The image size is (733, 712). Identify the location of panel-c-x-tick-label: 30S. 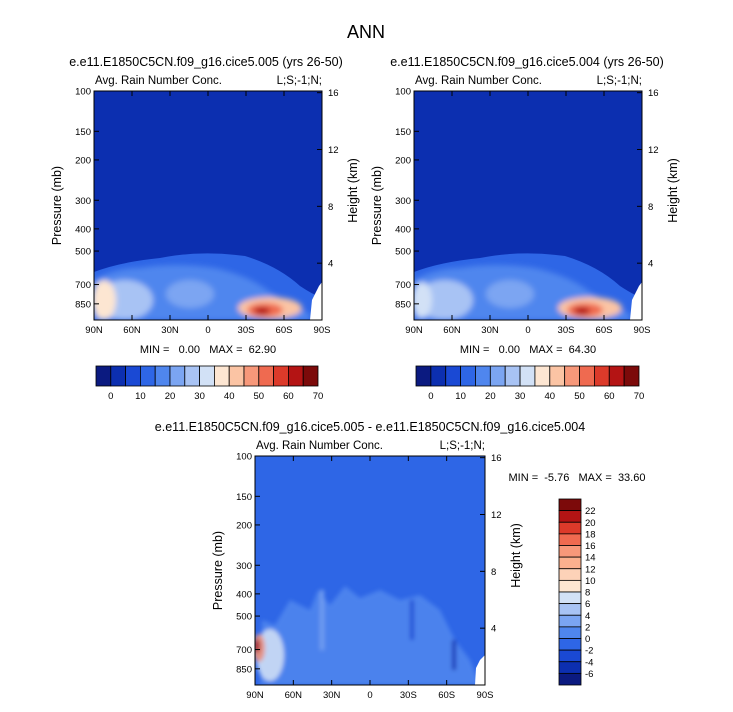
(408, 695).